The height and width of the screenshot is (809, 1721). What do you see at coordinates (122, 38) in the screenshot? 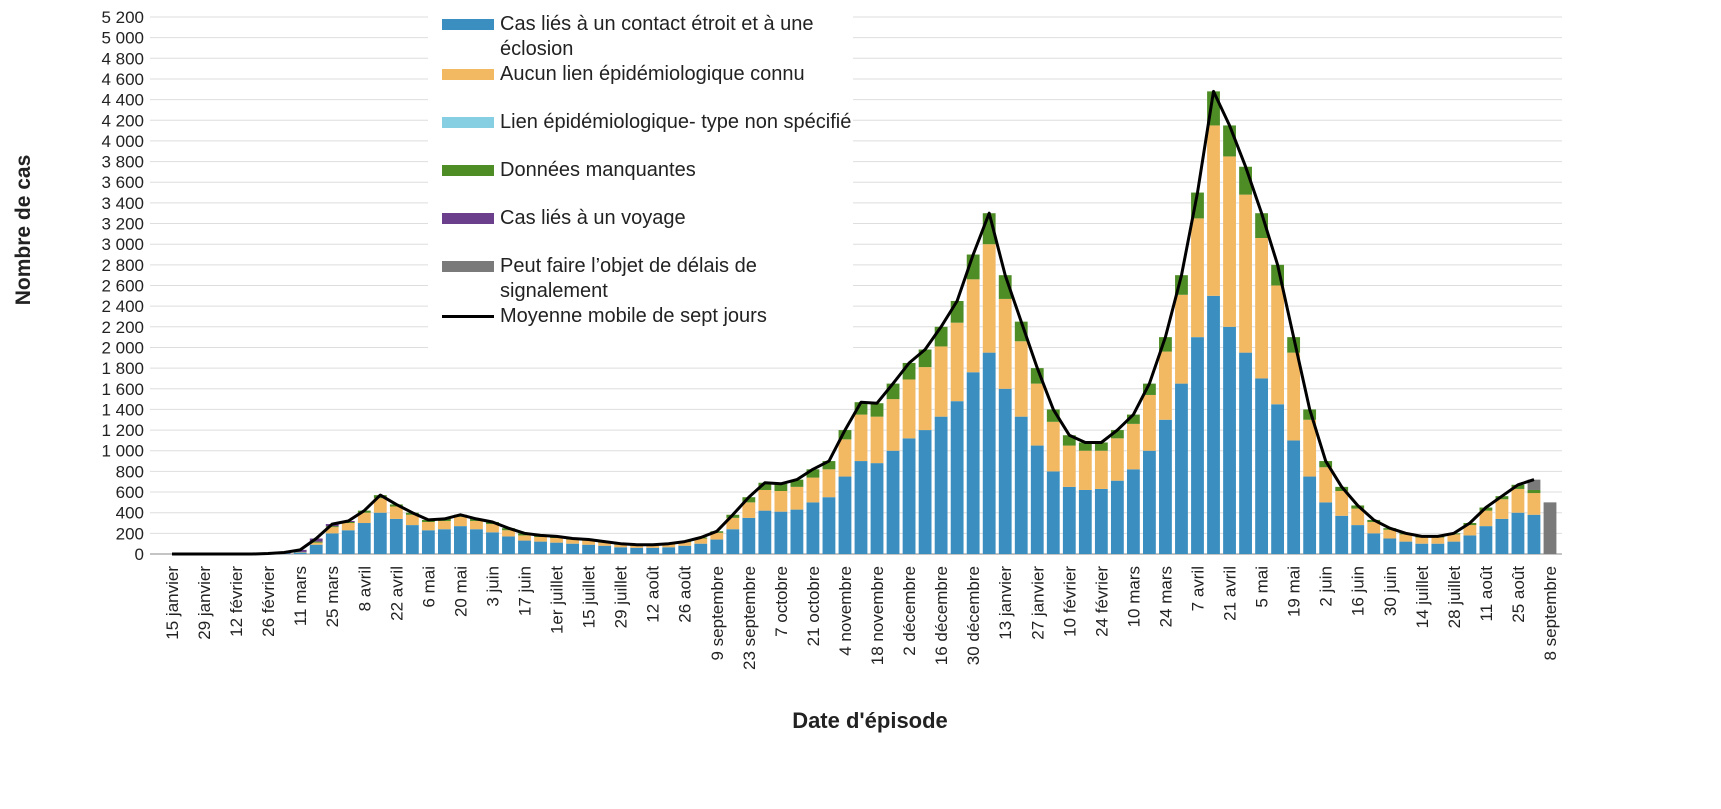
I see `y-tick-label: 5 000` at bounding box center [122, 38].